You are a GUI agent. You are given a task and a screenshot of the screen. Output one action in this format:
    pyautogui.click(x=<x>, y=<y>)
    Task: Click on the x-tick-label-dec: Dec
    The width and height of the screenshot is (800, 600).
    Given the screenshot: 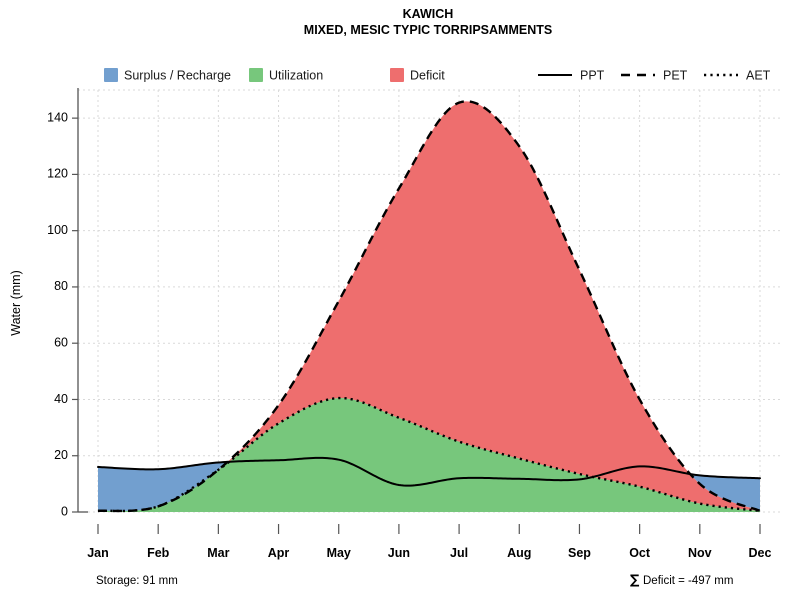 What is the action you would take?
    pyautogui.click(x=760, y=553)
    